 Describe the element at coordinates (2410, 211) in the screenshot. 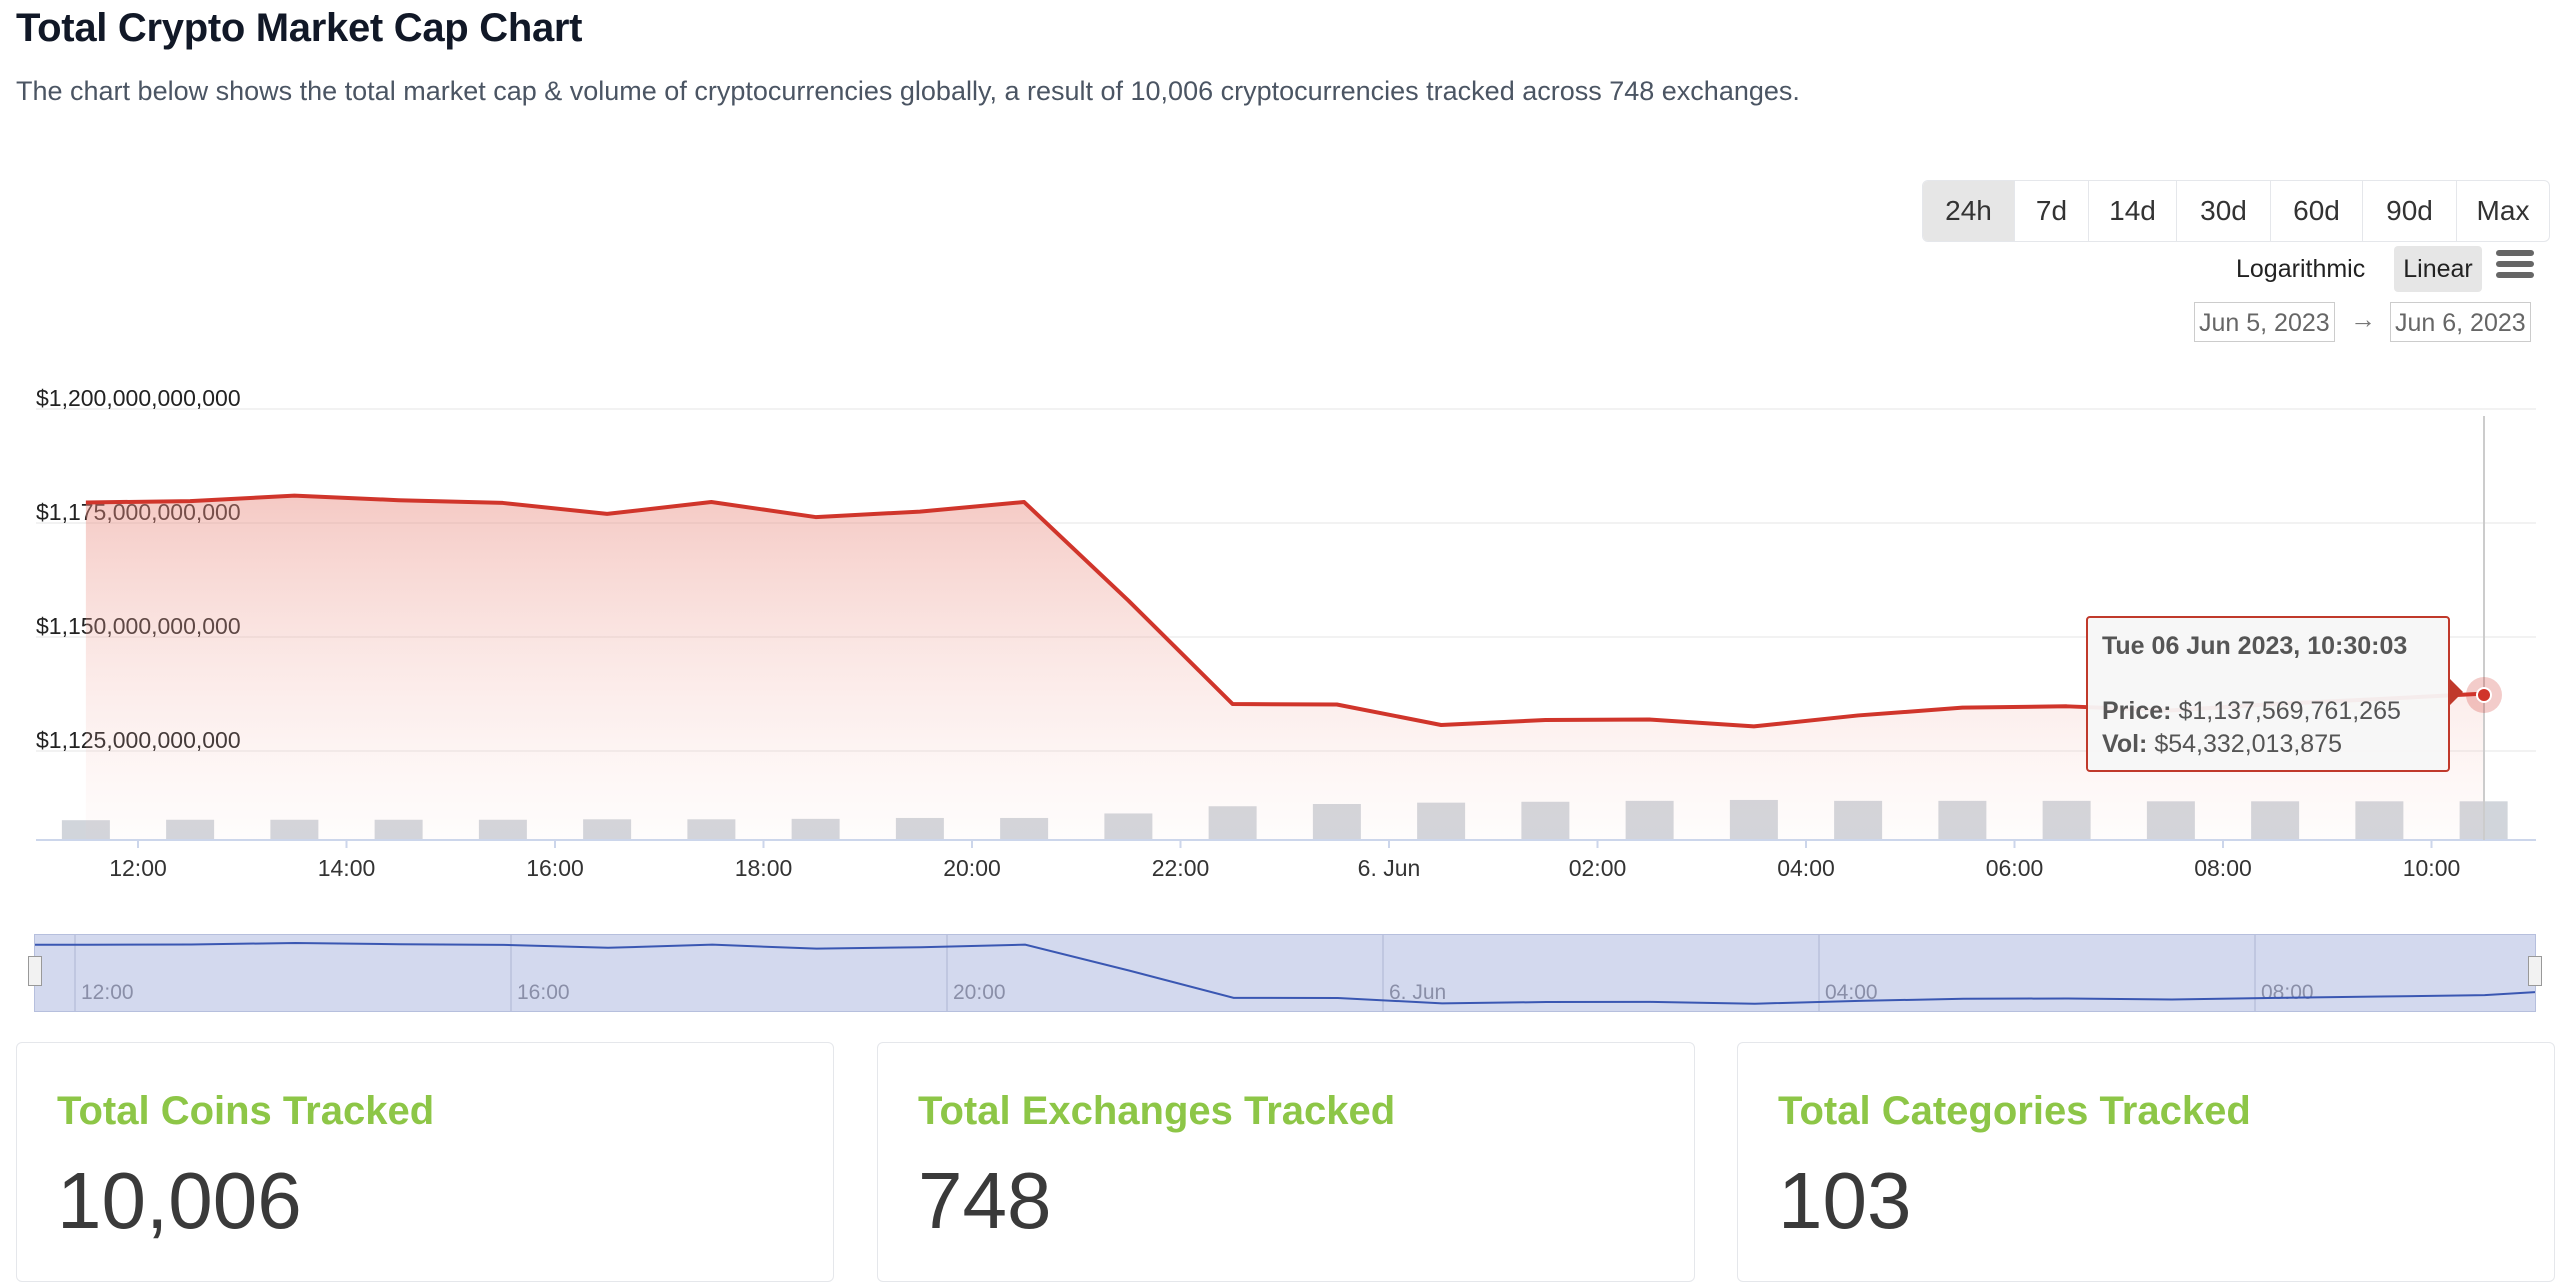

I see `range-button-90d: 90d` at that location.